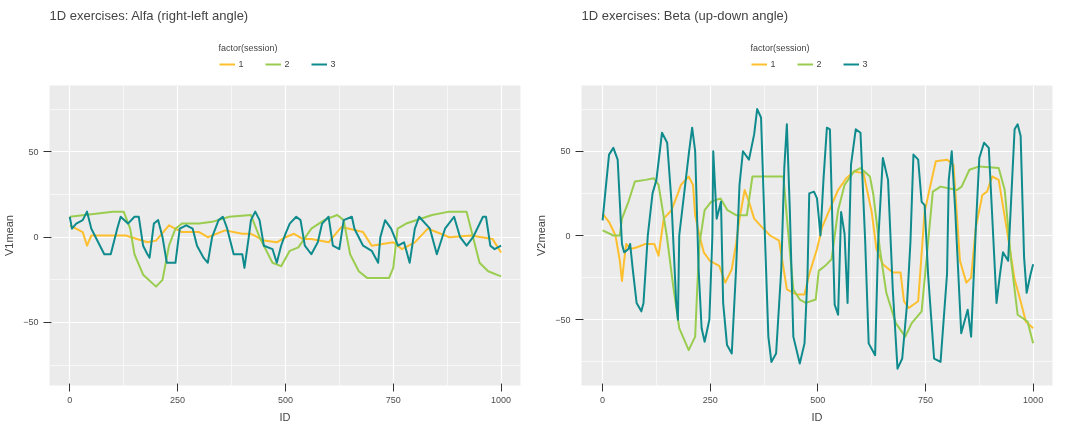 This screenshot has height=432, width=1073. Describe the element at coordinates (9, 235) in the screenshot. I see `y-axis-title: V1mean` at that location.